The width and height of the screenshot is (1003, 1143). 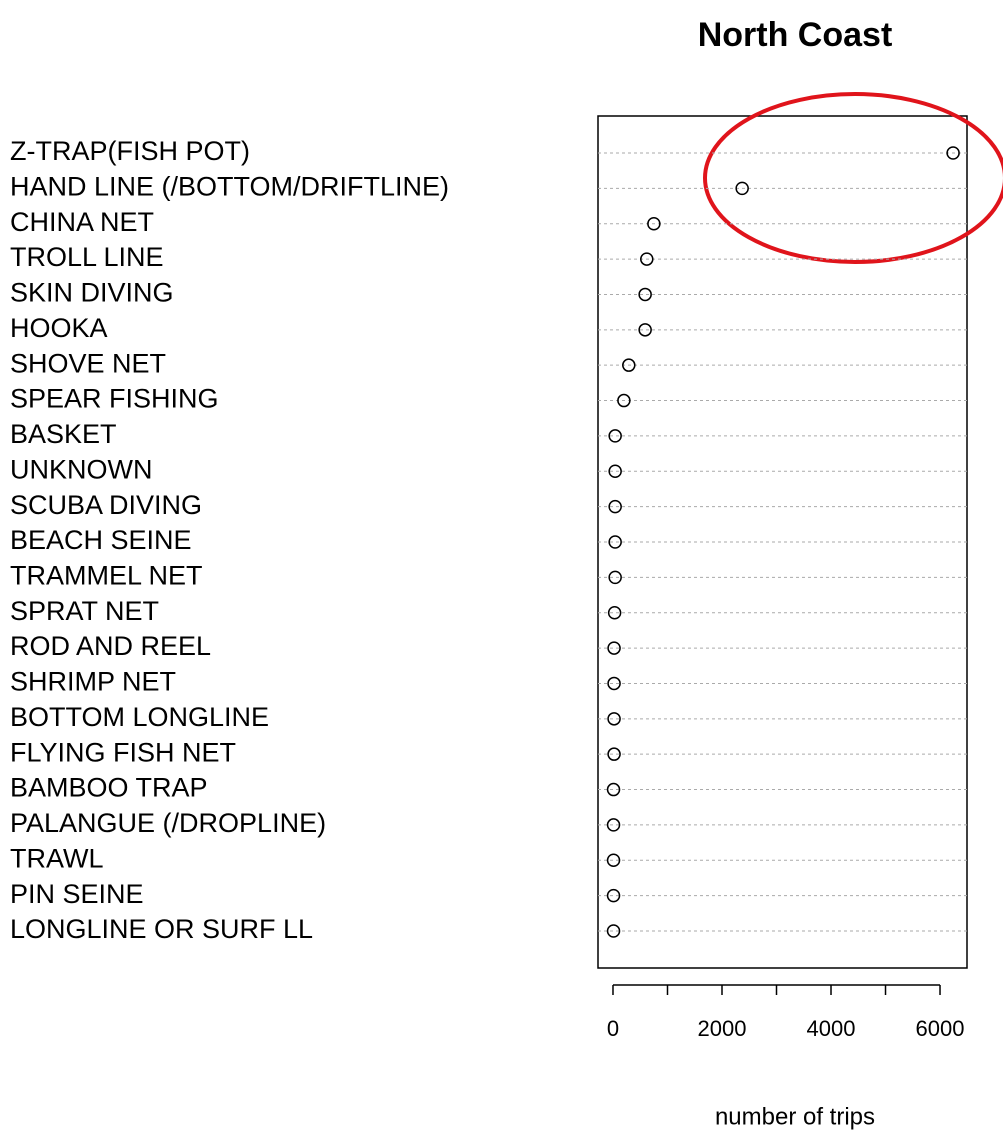 I want to click on x-tick-label: 2000, so click(x=722, y=1028).